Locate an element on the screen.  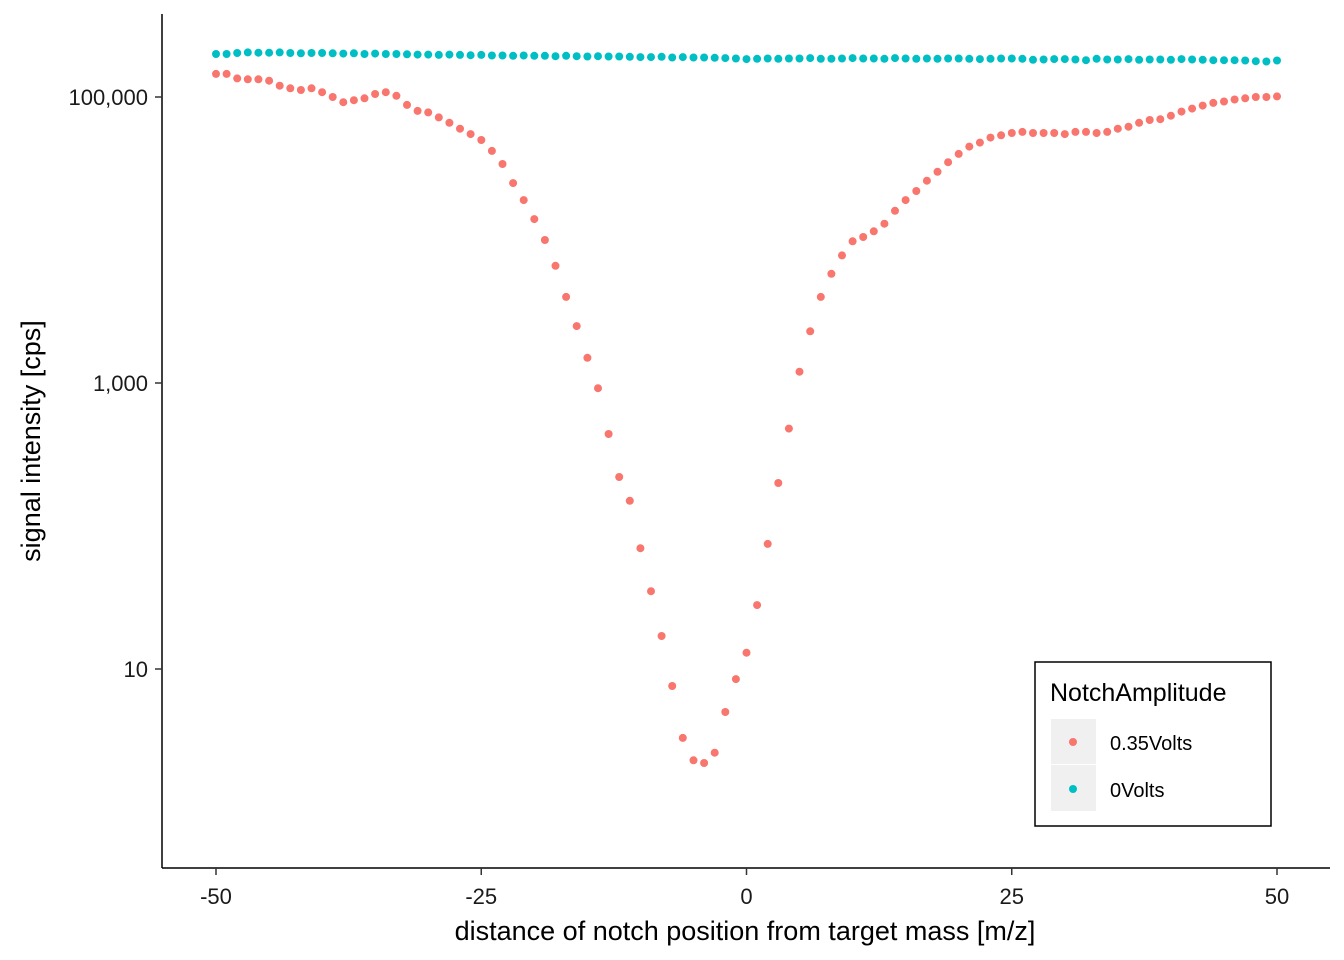
point-0.35volts-23 is located at coordinates (460, 128).